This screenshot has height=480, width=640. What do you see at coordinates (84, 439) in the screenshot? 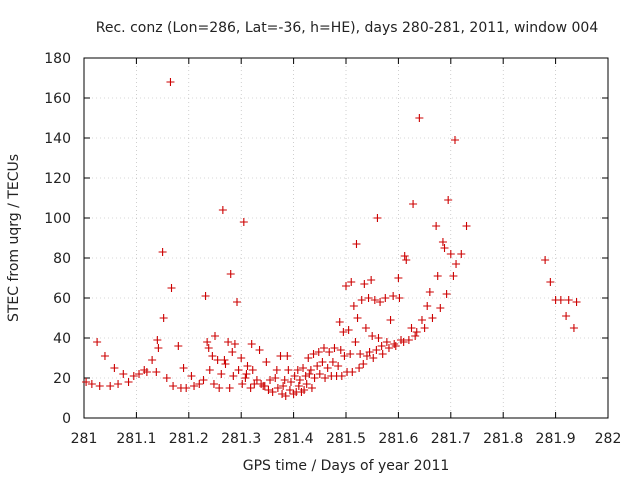
I see `x-tick-label: 281` at bounding box center [84, 439].